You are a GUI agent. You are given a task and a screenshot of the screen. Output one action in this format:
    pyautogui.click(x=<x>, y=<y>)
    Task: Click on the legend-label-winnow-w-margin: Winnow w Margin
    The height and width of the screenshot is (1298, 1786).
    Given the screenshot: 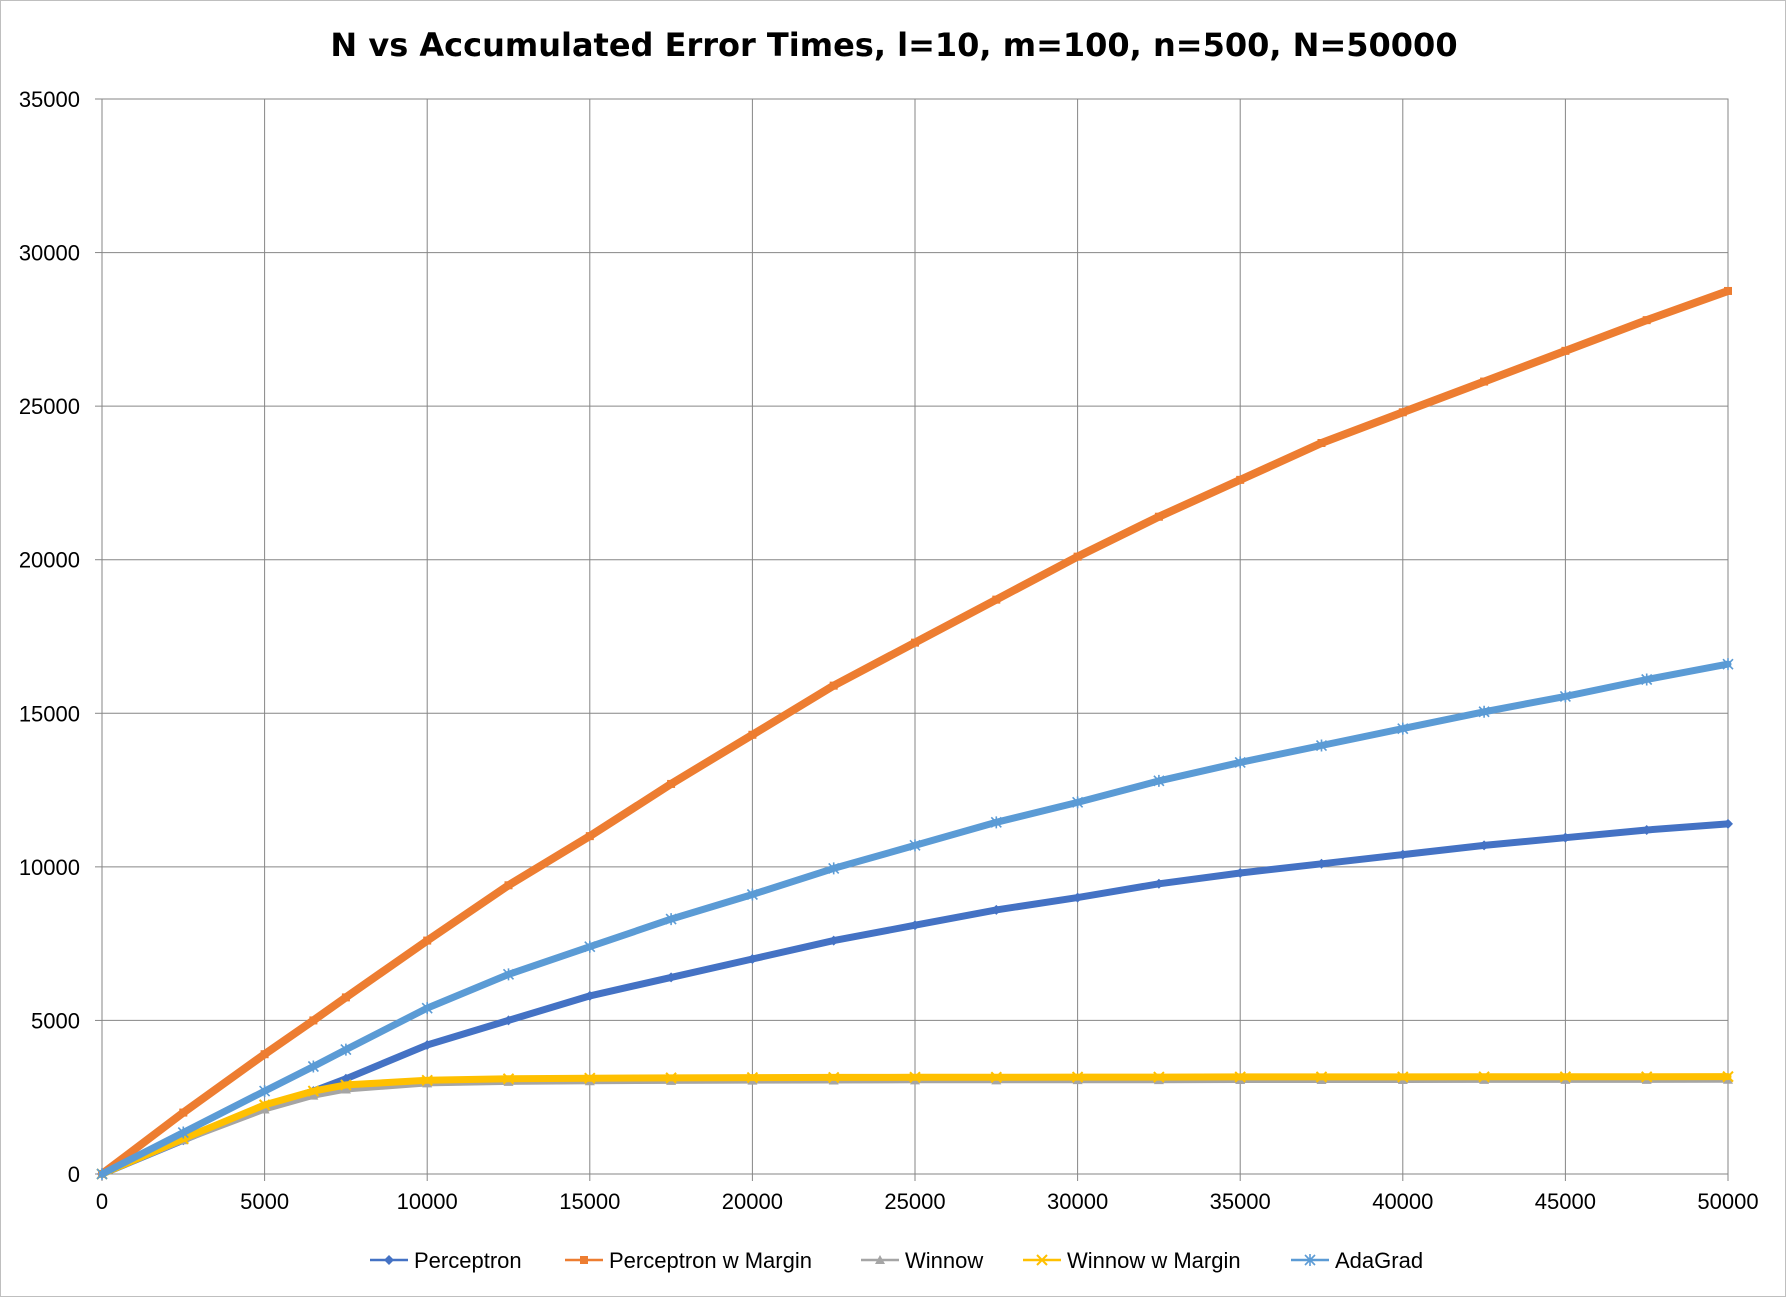 What is the action you would take?
    pyautogui.click(x=1154, y=1260)
    